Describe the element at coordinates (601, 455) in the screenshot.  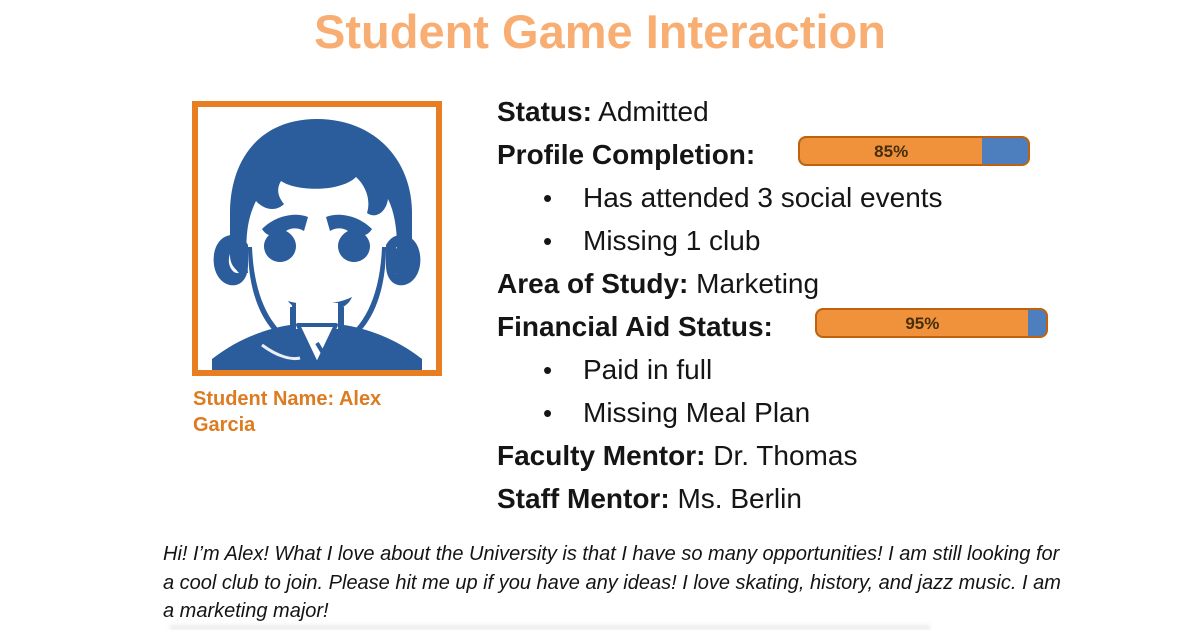
I see `faculty-mentor-label: Faculty Mentor:` at that location.